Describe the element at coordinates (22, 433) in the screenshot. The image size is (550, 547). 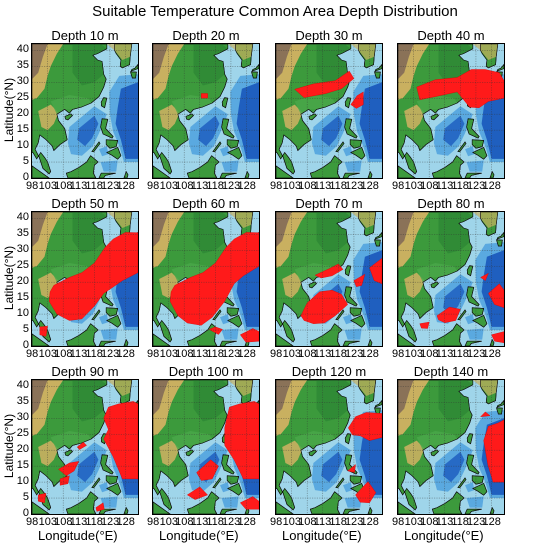
I see `y-tick-label: 25` at that location.